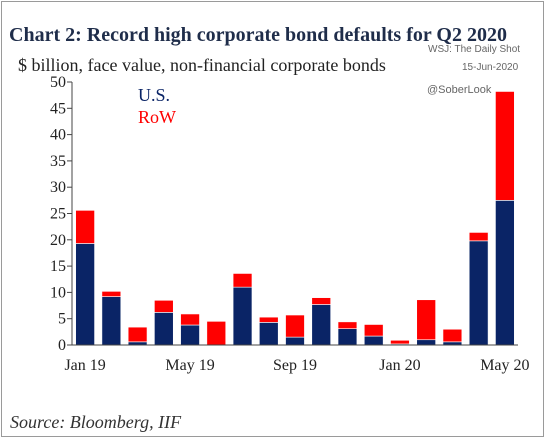 The width and height of the screenshot is (547, 440). I want to click on y-tick-label: 50, so click(58, 82).